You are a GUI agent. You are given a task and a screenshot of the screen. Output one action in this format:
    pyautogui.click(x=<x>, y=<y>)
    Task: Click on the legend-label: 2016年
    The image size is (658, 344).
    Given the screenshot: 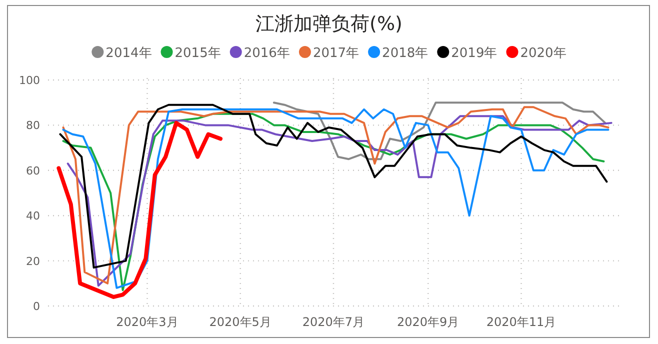 What is the action you would take?
    pyautogui.click(x=267, y=53)
    